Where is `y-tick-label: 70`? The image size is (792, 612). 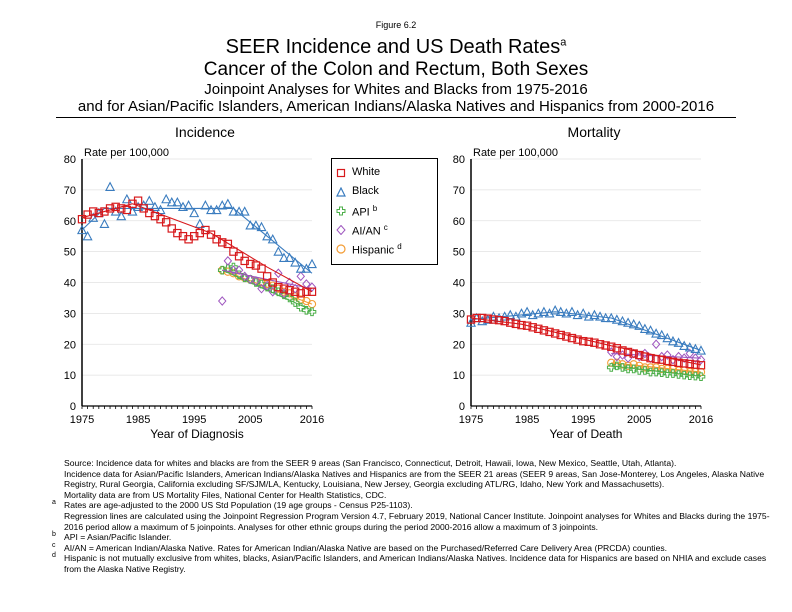 y-tick-label: 70 is located at coordinates (459, 191).